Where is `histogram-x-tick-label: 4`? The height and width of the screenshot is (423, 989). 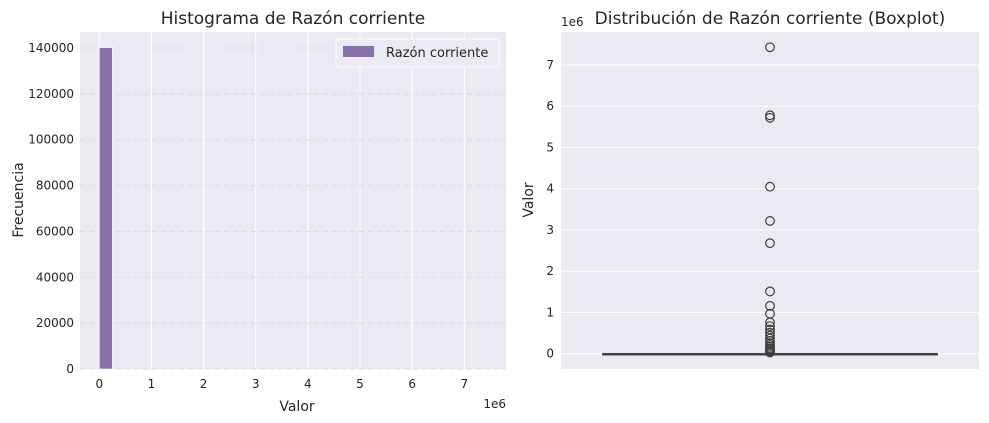
histogram-x-tick-label: 4 is located at coordinates (308, 384).